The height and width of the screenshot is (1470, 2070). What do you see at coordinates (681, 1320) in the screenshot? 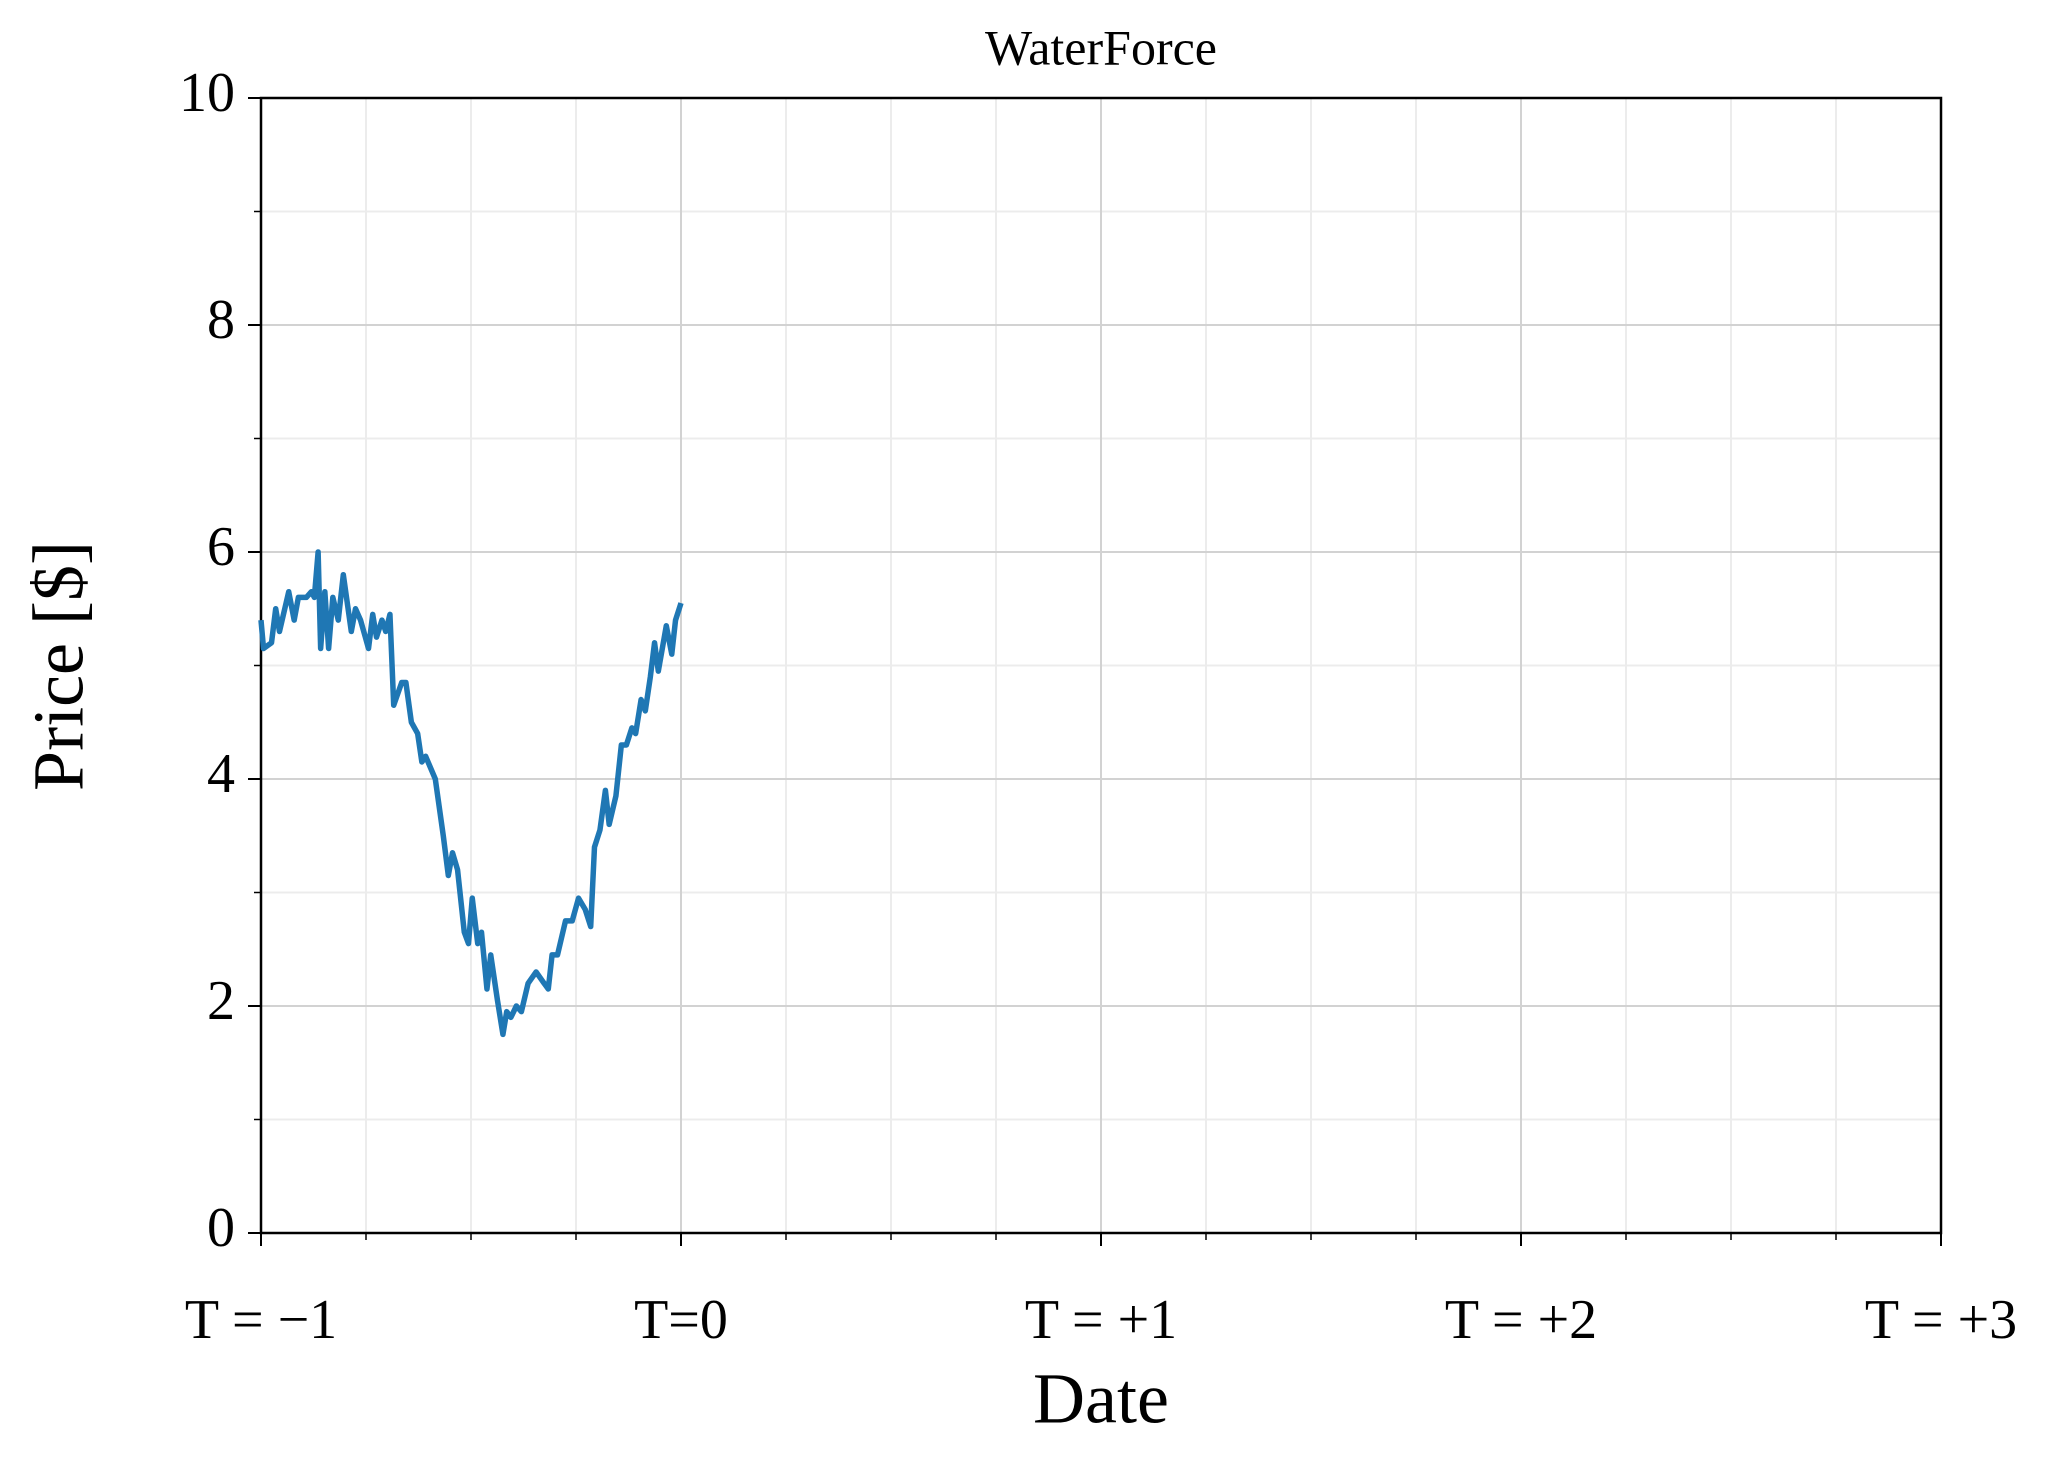
I see `x-tick-label: T=0` at bounding box center [681, 1320].